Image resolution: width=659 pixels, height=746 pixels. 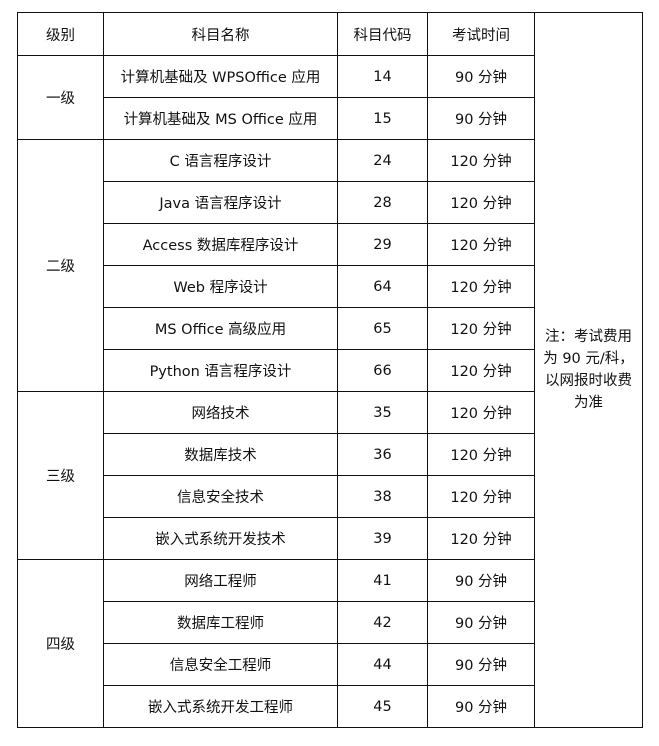 What do you see at coordinates (382, 76) in the screenshot?
I see `subject-code: 14` at bounding box center [382, 76].